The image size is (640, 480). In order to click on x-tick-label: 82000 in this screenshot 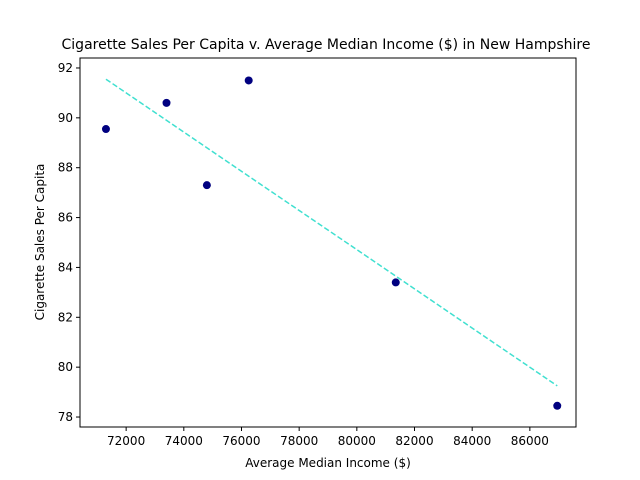, I will do `click(414, 441)`.